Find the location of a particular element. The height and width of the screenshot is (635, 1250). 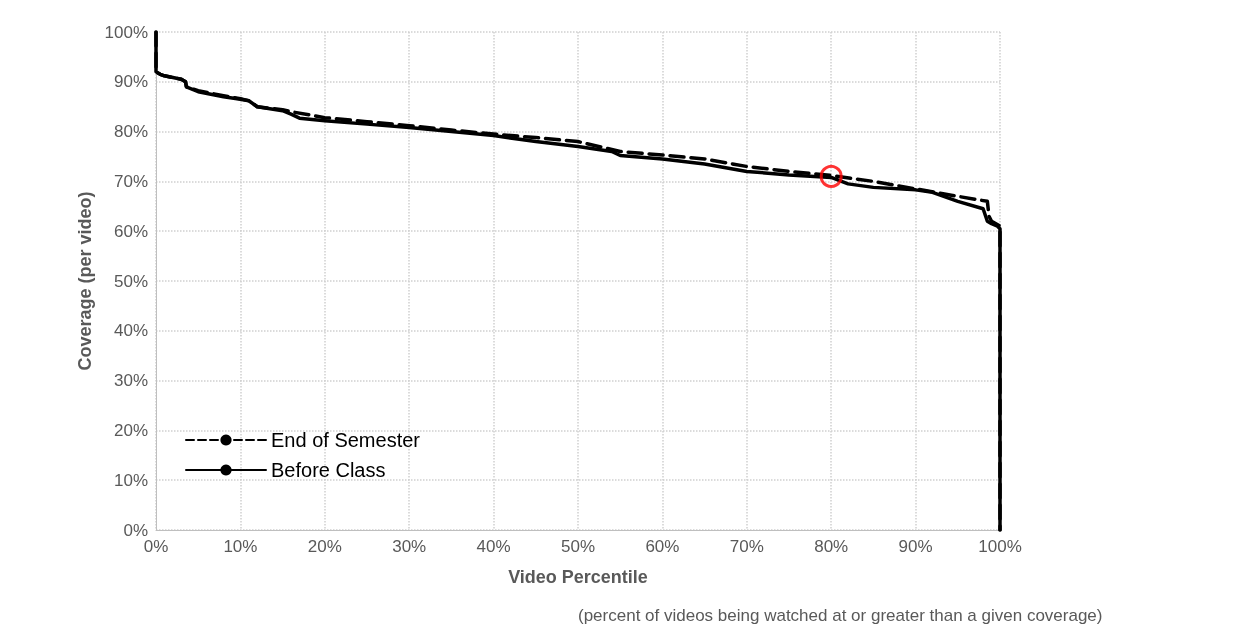

x-tick-label: 30% is located at coordinates (409, 546).